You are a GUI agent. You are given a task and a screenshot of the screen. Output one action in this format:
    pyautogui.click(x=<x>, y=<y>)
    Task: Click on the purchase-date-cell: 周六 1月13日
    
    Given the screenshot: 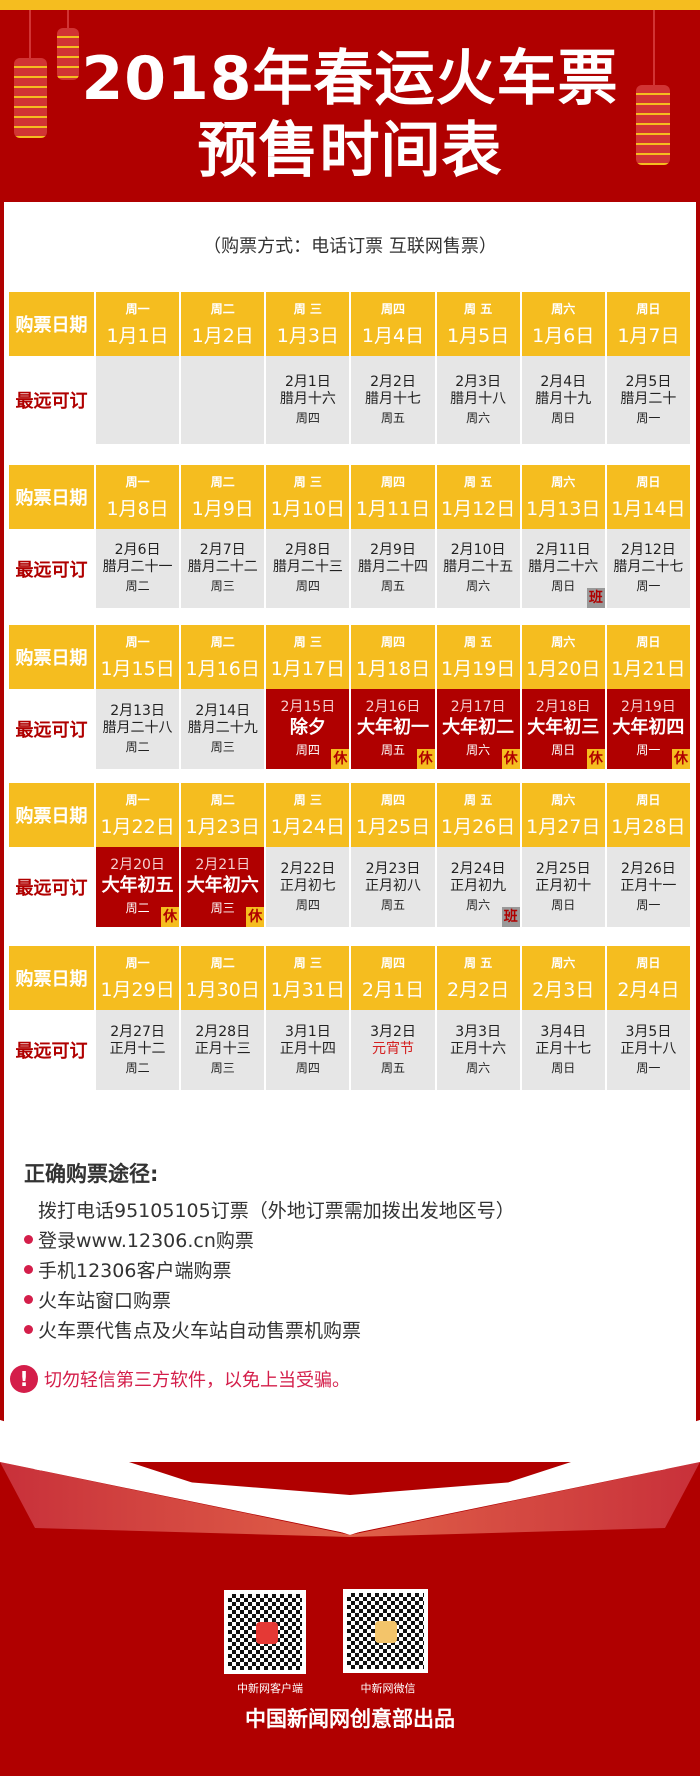 What is the action you would take?
    pyautogui.click(x=562, y=497)
    